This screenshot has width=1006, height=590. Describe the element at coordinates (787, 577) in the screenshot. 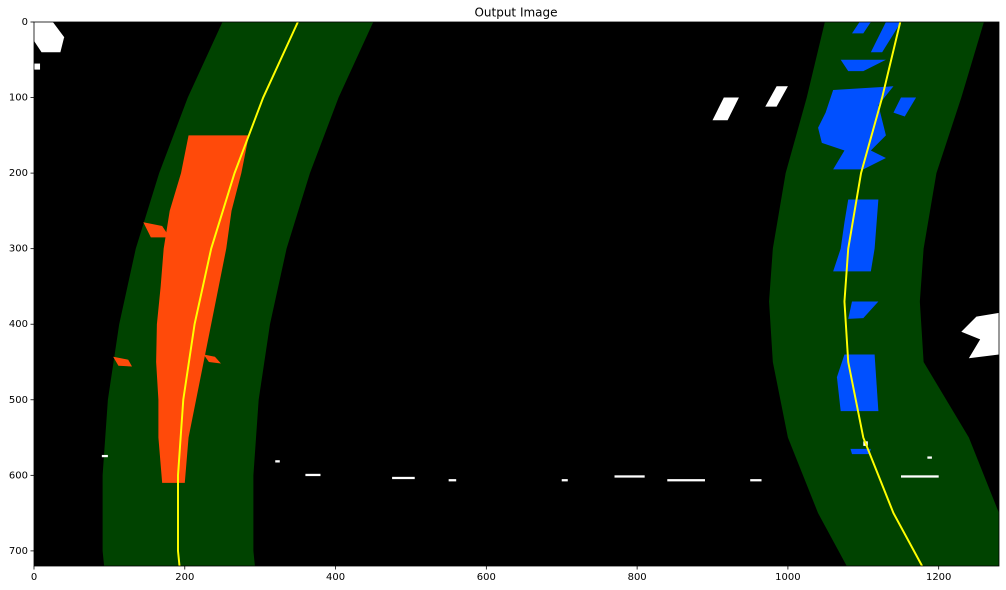

I see `x-tick-label: 1000` at that location.